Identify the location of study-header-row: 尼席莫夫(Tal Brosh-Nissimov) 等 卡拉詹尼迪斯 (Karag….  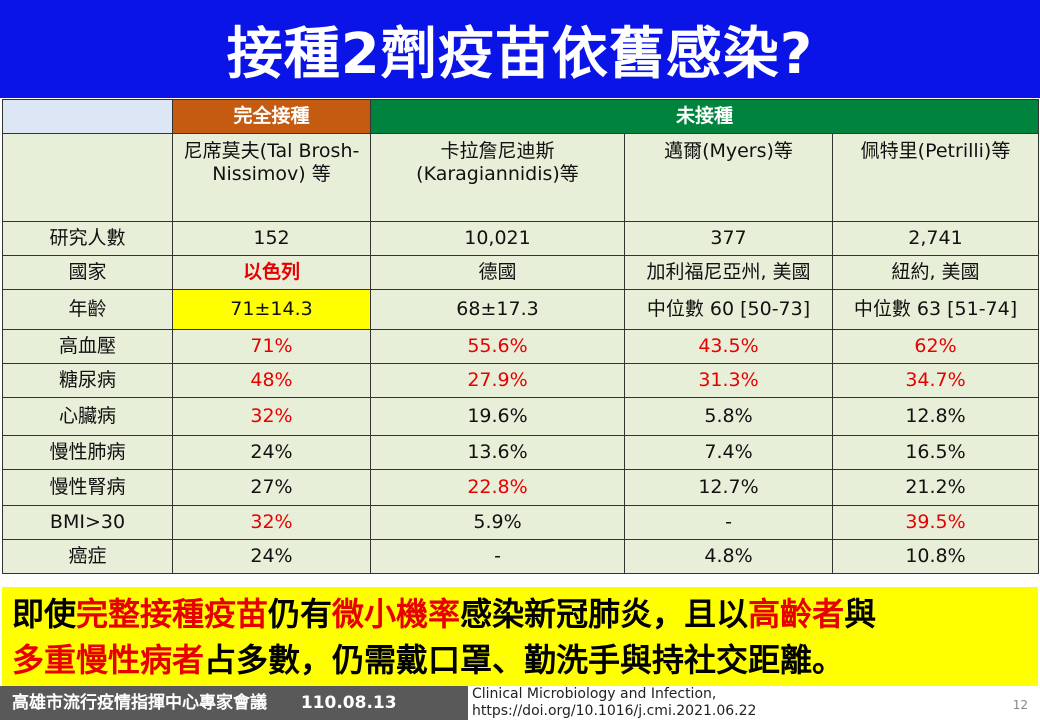
(521, 177).